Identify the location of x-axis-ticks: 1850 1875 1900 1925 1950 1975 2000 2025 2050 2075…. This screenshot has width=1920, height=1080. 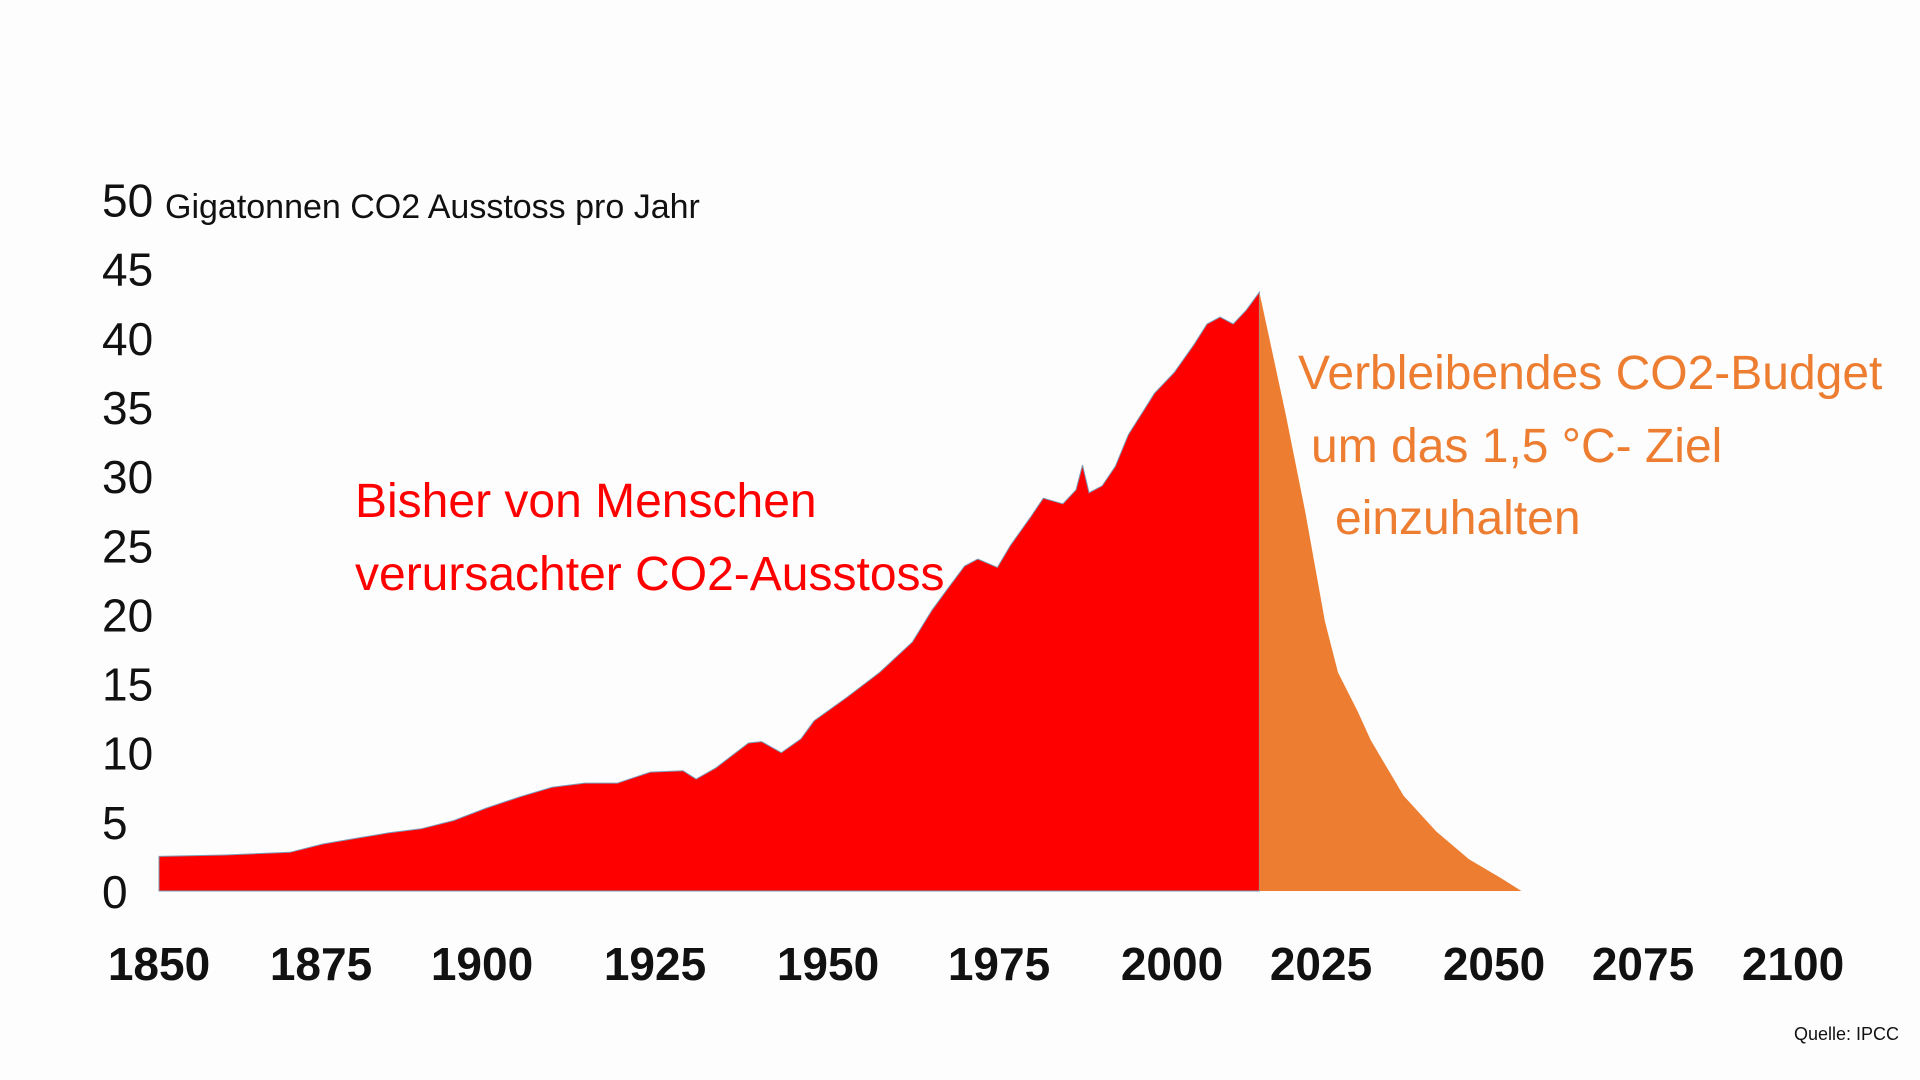
(976, 964).